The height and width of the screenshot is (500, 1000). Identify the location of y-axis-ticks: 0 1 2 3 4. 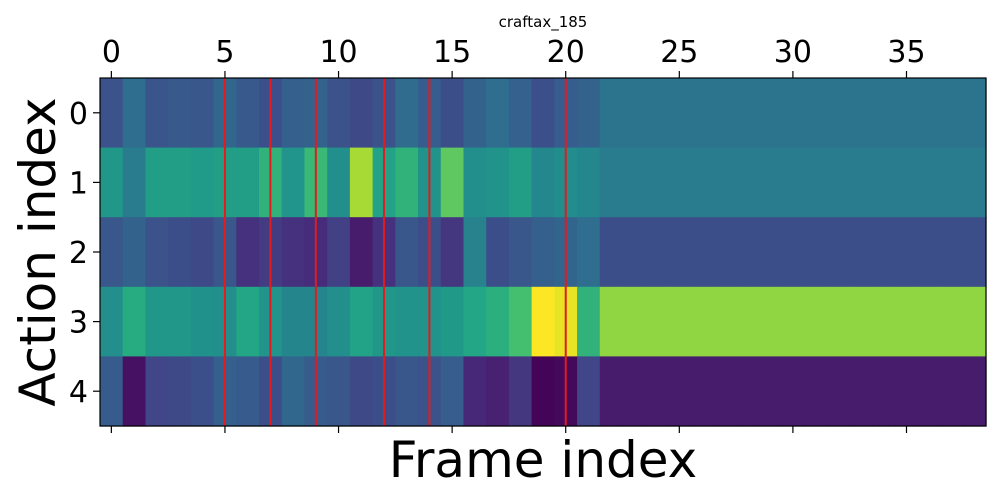
(84, 253).